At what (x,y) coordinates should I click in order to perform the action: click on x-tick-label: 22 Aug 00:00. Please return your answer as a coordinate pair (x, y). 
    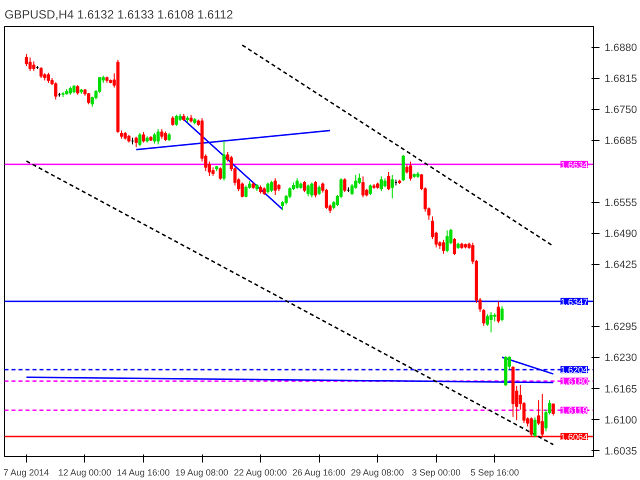
    Looking at the image, I should click on (260, 473).